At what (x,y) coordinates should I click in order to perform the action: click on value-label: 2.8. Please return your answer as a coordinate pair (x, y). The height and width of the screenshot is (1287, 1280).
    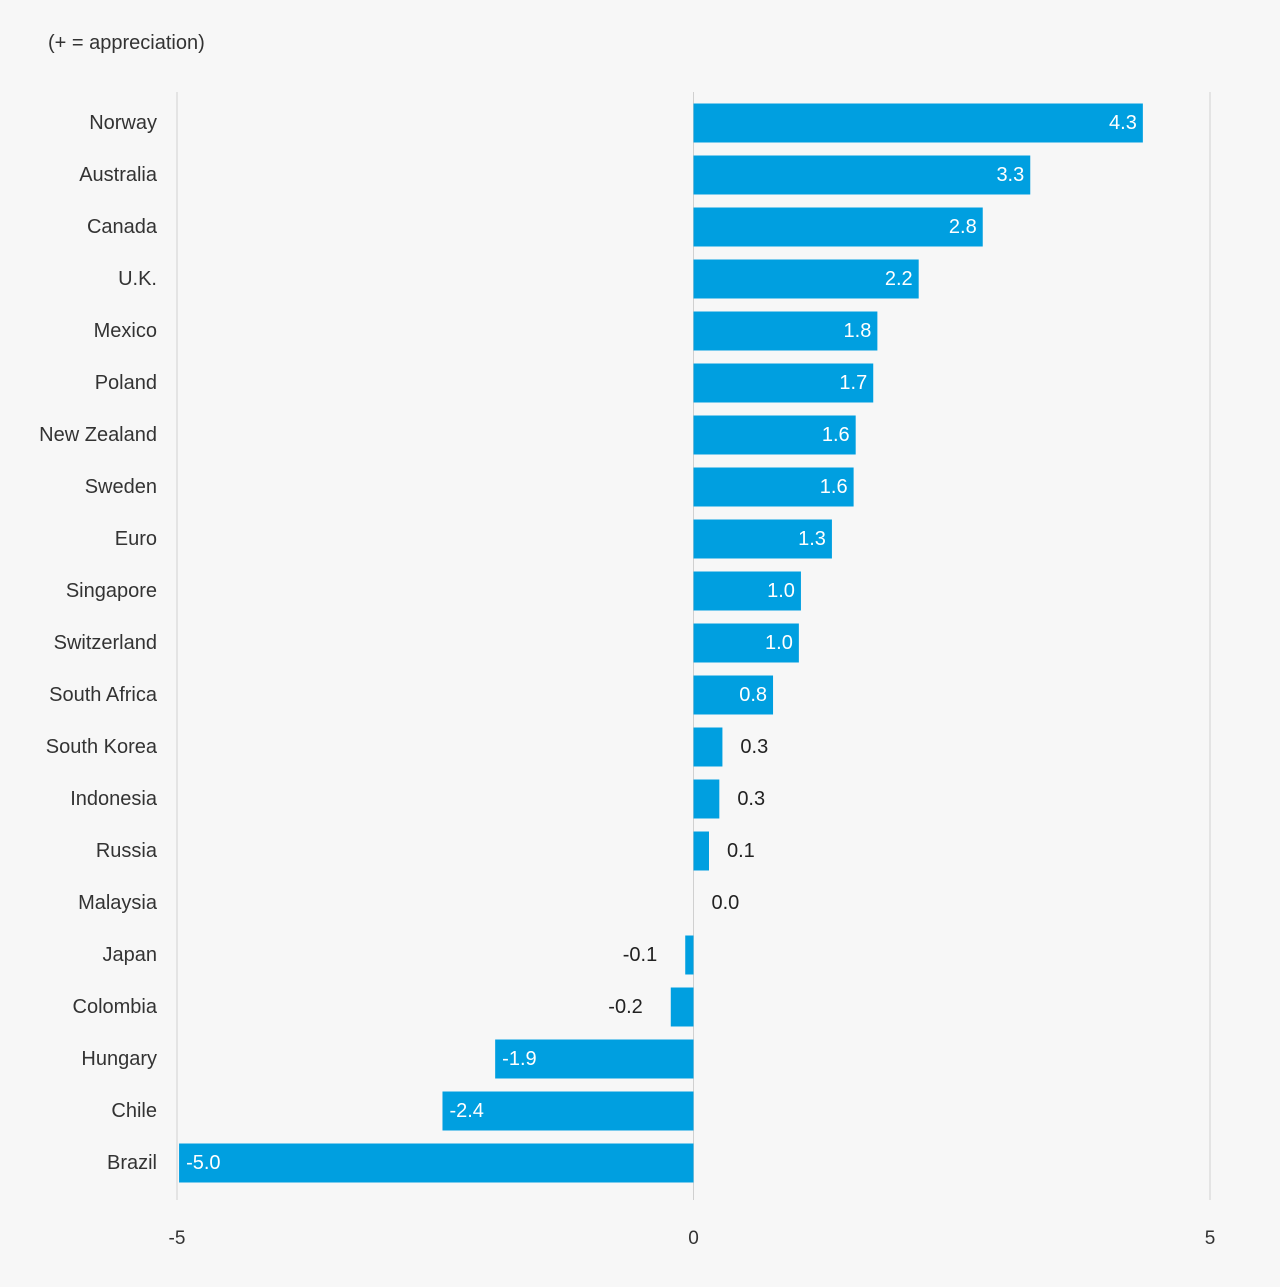
    Looking at the image, I should click on (963, 227).